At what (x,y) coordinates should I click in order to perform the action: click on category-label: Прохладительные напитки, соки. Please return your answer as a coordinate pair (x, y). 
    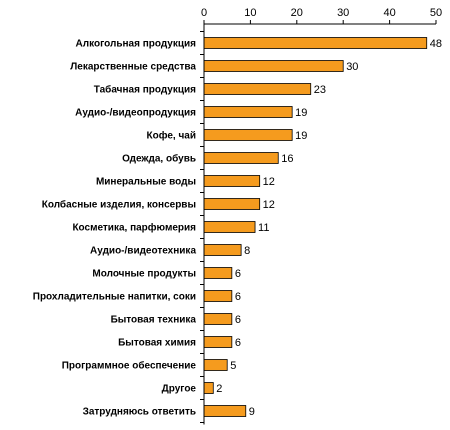
    Looking at the image, I should click on (114, 297).